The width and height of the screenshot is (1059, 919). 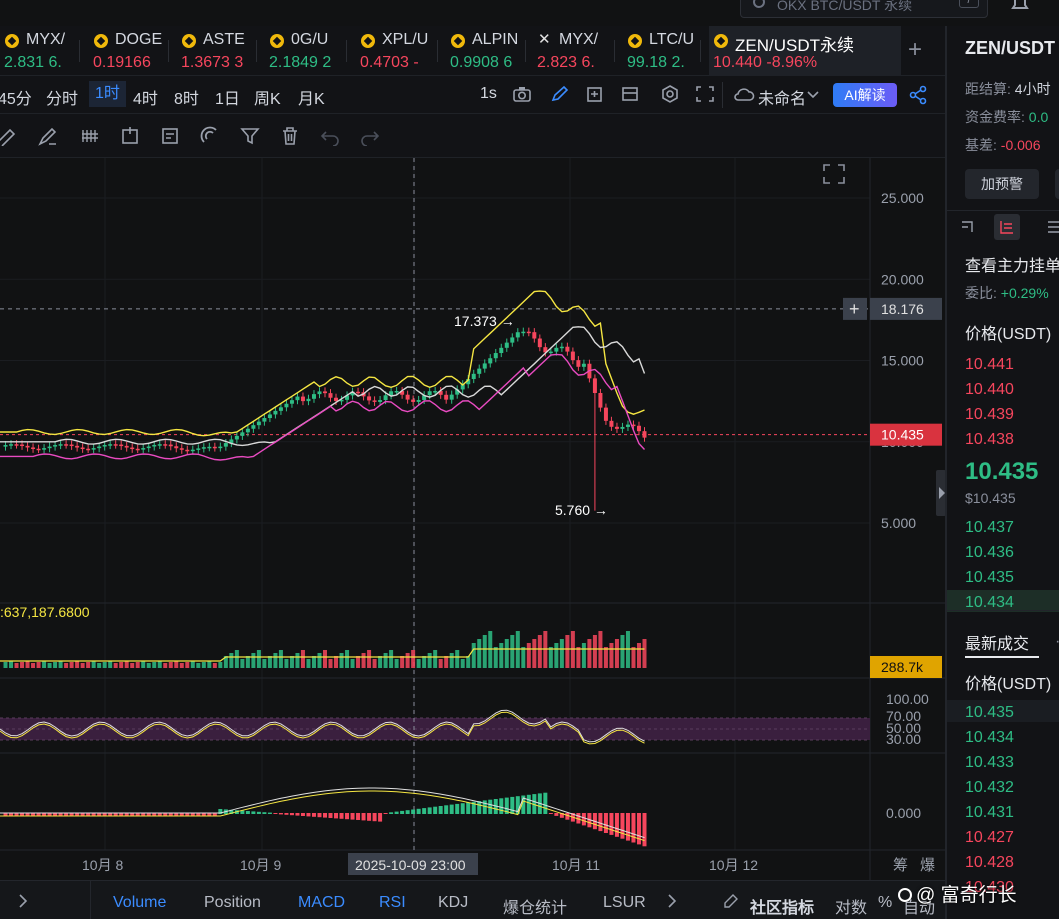 What do you see at coordinates (997, 644) in the screenshot?
I see `latest-trades-title: 最新成交` at bounding box center [997, 644].